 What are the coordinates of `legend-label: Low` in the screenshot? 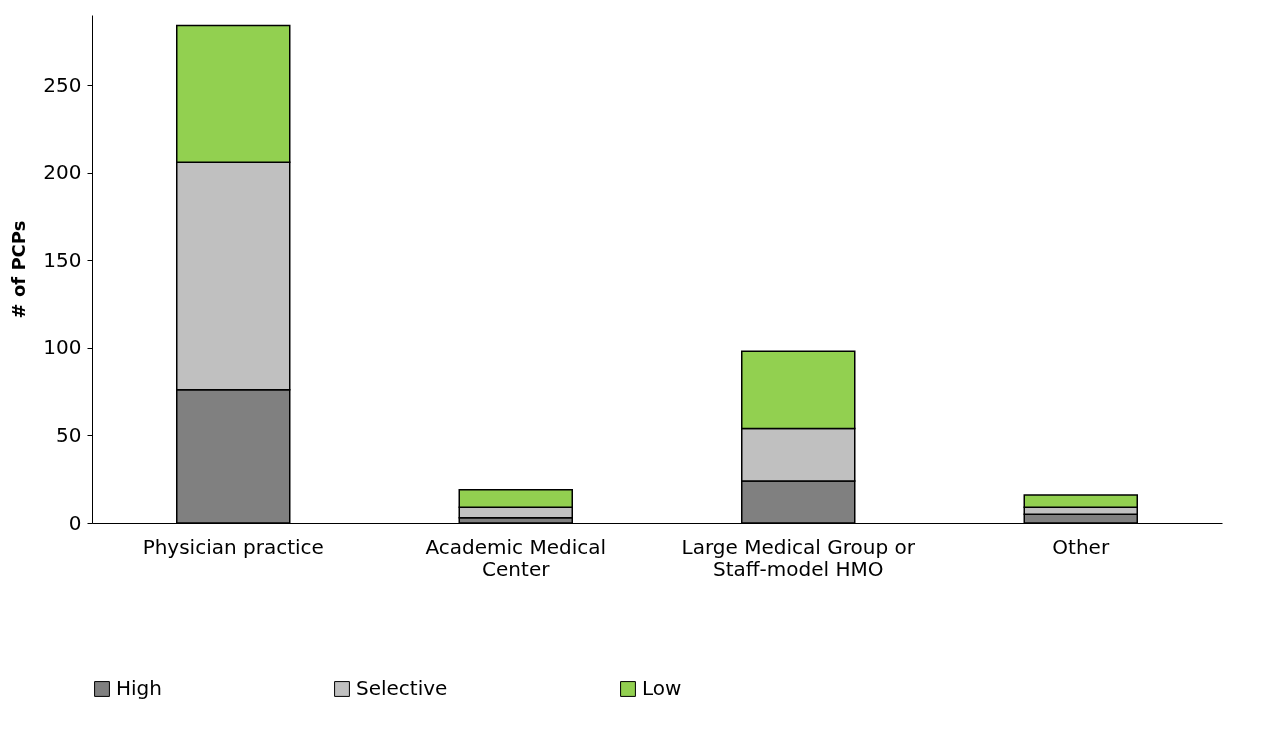 It's located at (662, 688).